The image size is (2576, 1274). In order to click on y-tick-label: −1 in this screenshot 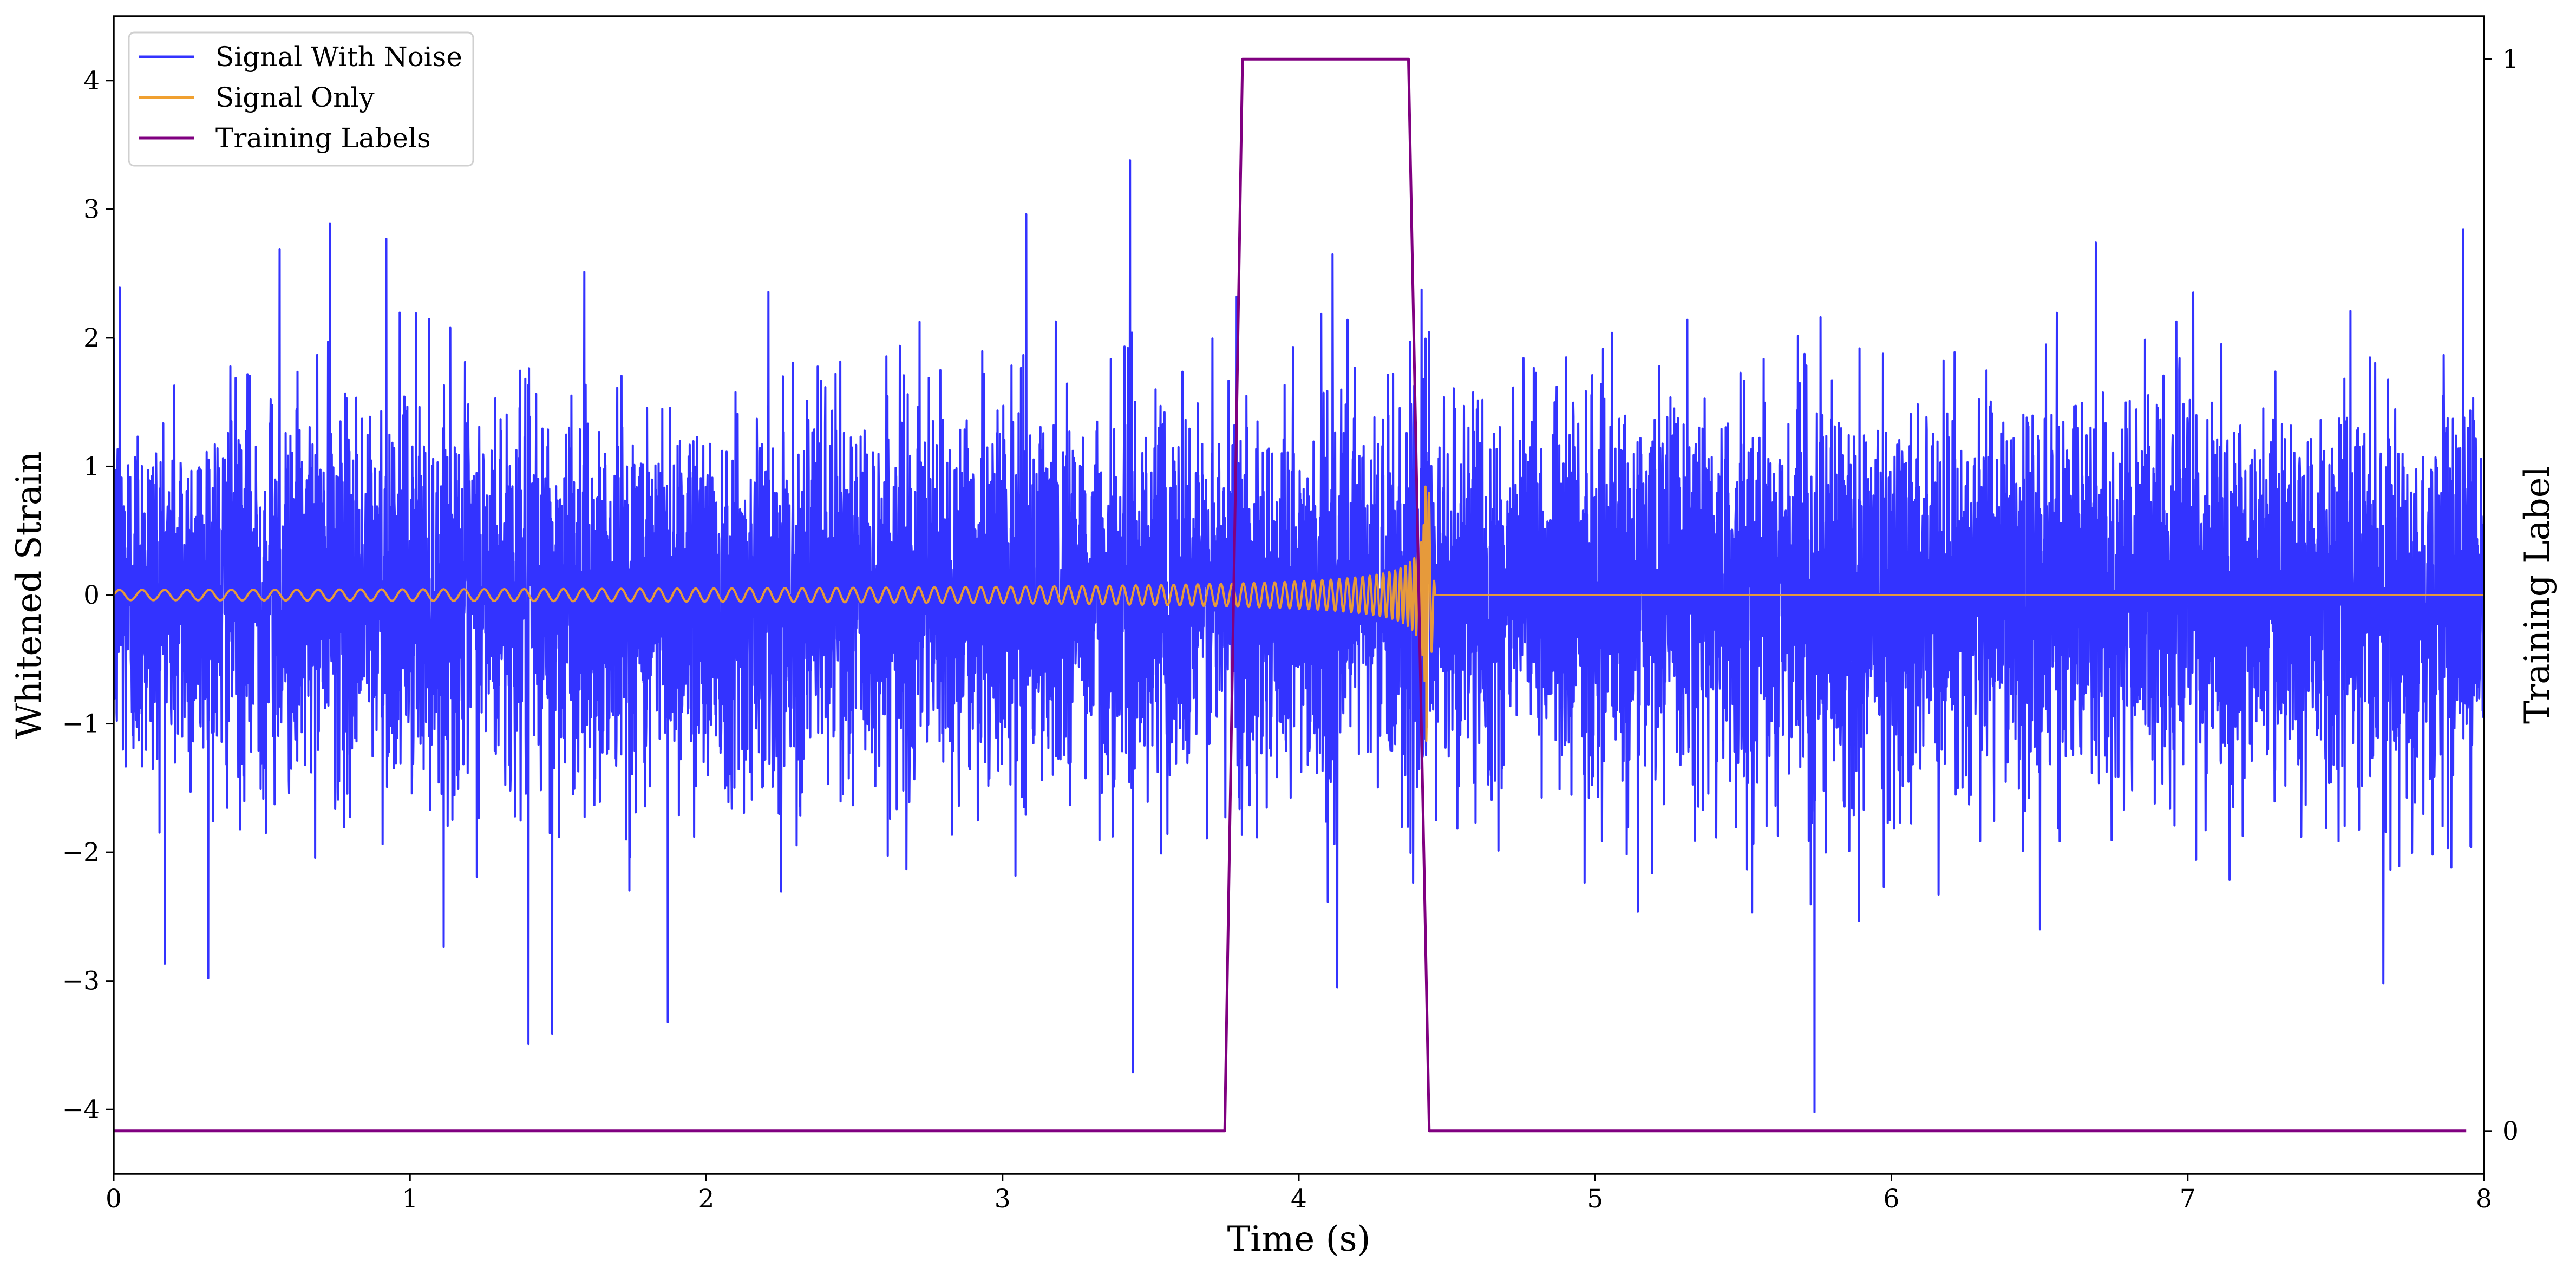, I will do `click(81, 724)`.